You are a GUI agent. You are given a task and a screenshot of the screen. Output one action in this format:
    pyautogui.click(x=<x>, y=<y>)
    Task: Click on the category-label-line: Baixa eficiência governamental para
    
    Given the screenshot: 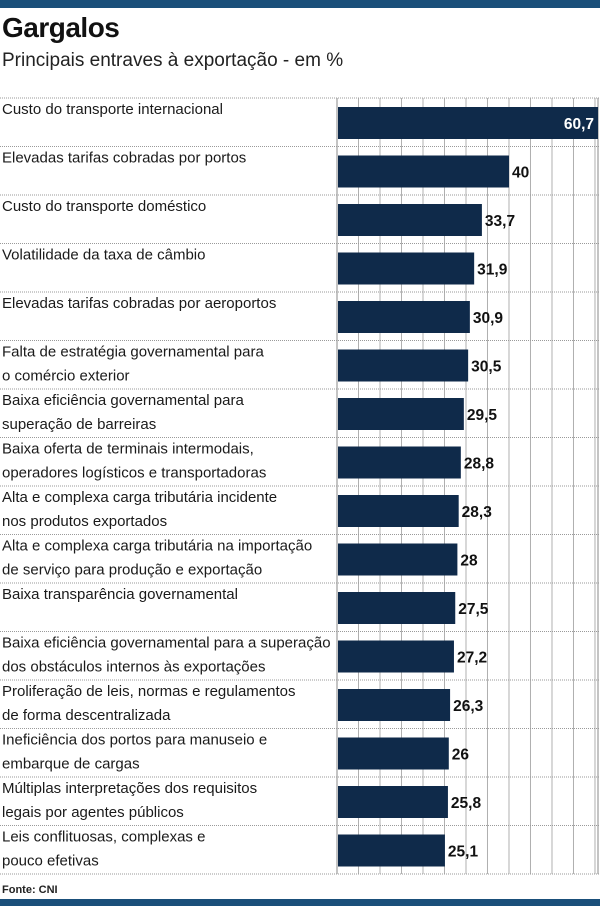 What is the action you would take?
    pyautogui.click(x=123, y=400)
    